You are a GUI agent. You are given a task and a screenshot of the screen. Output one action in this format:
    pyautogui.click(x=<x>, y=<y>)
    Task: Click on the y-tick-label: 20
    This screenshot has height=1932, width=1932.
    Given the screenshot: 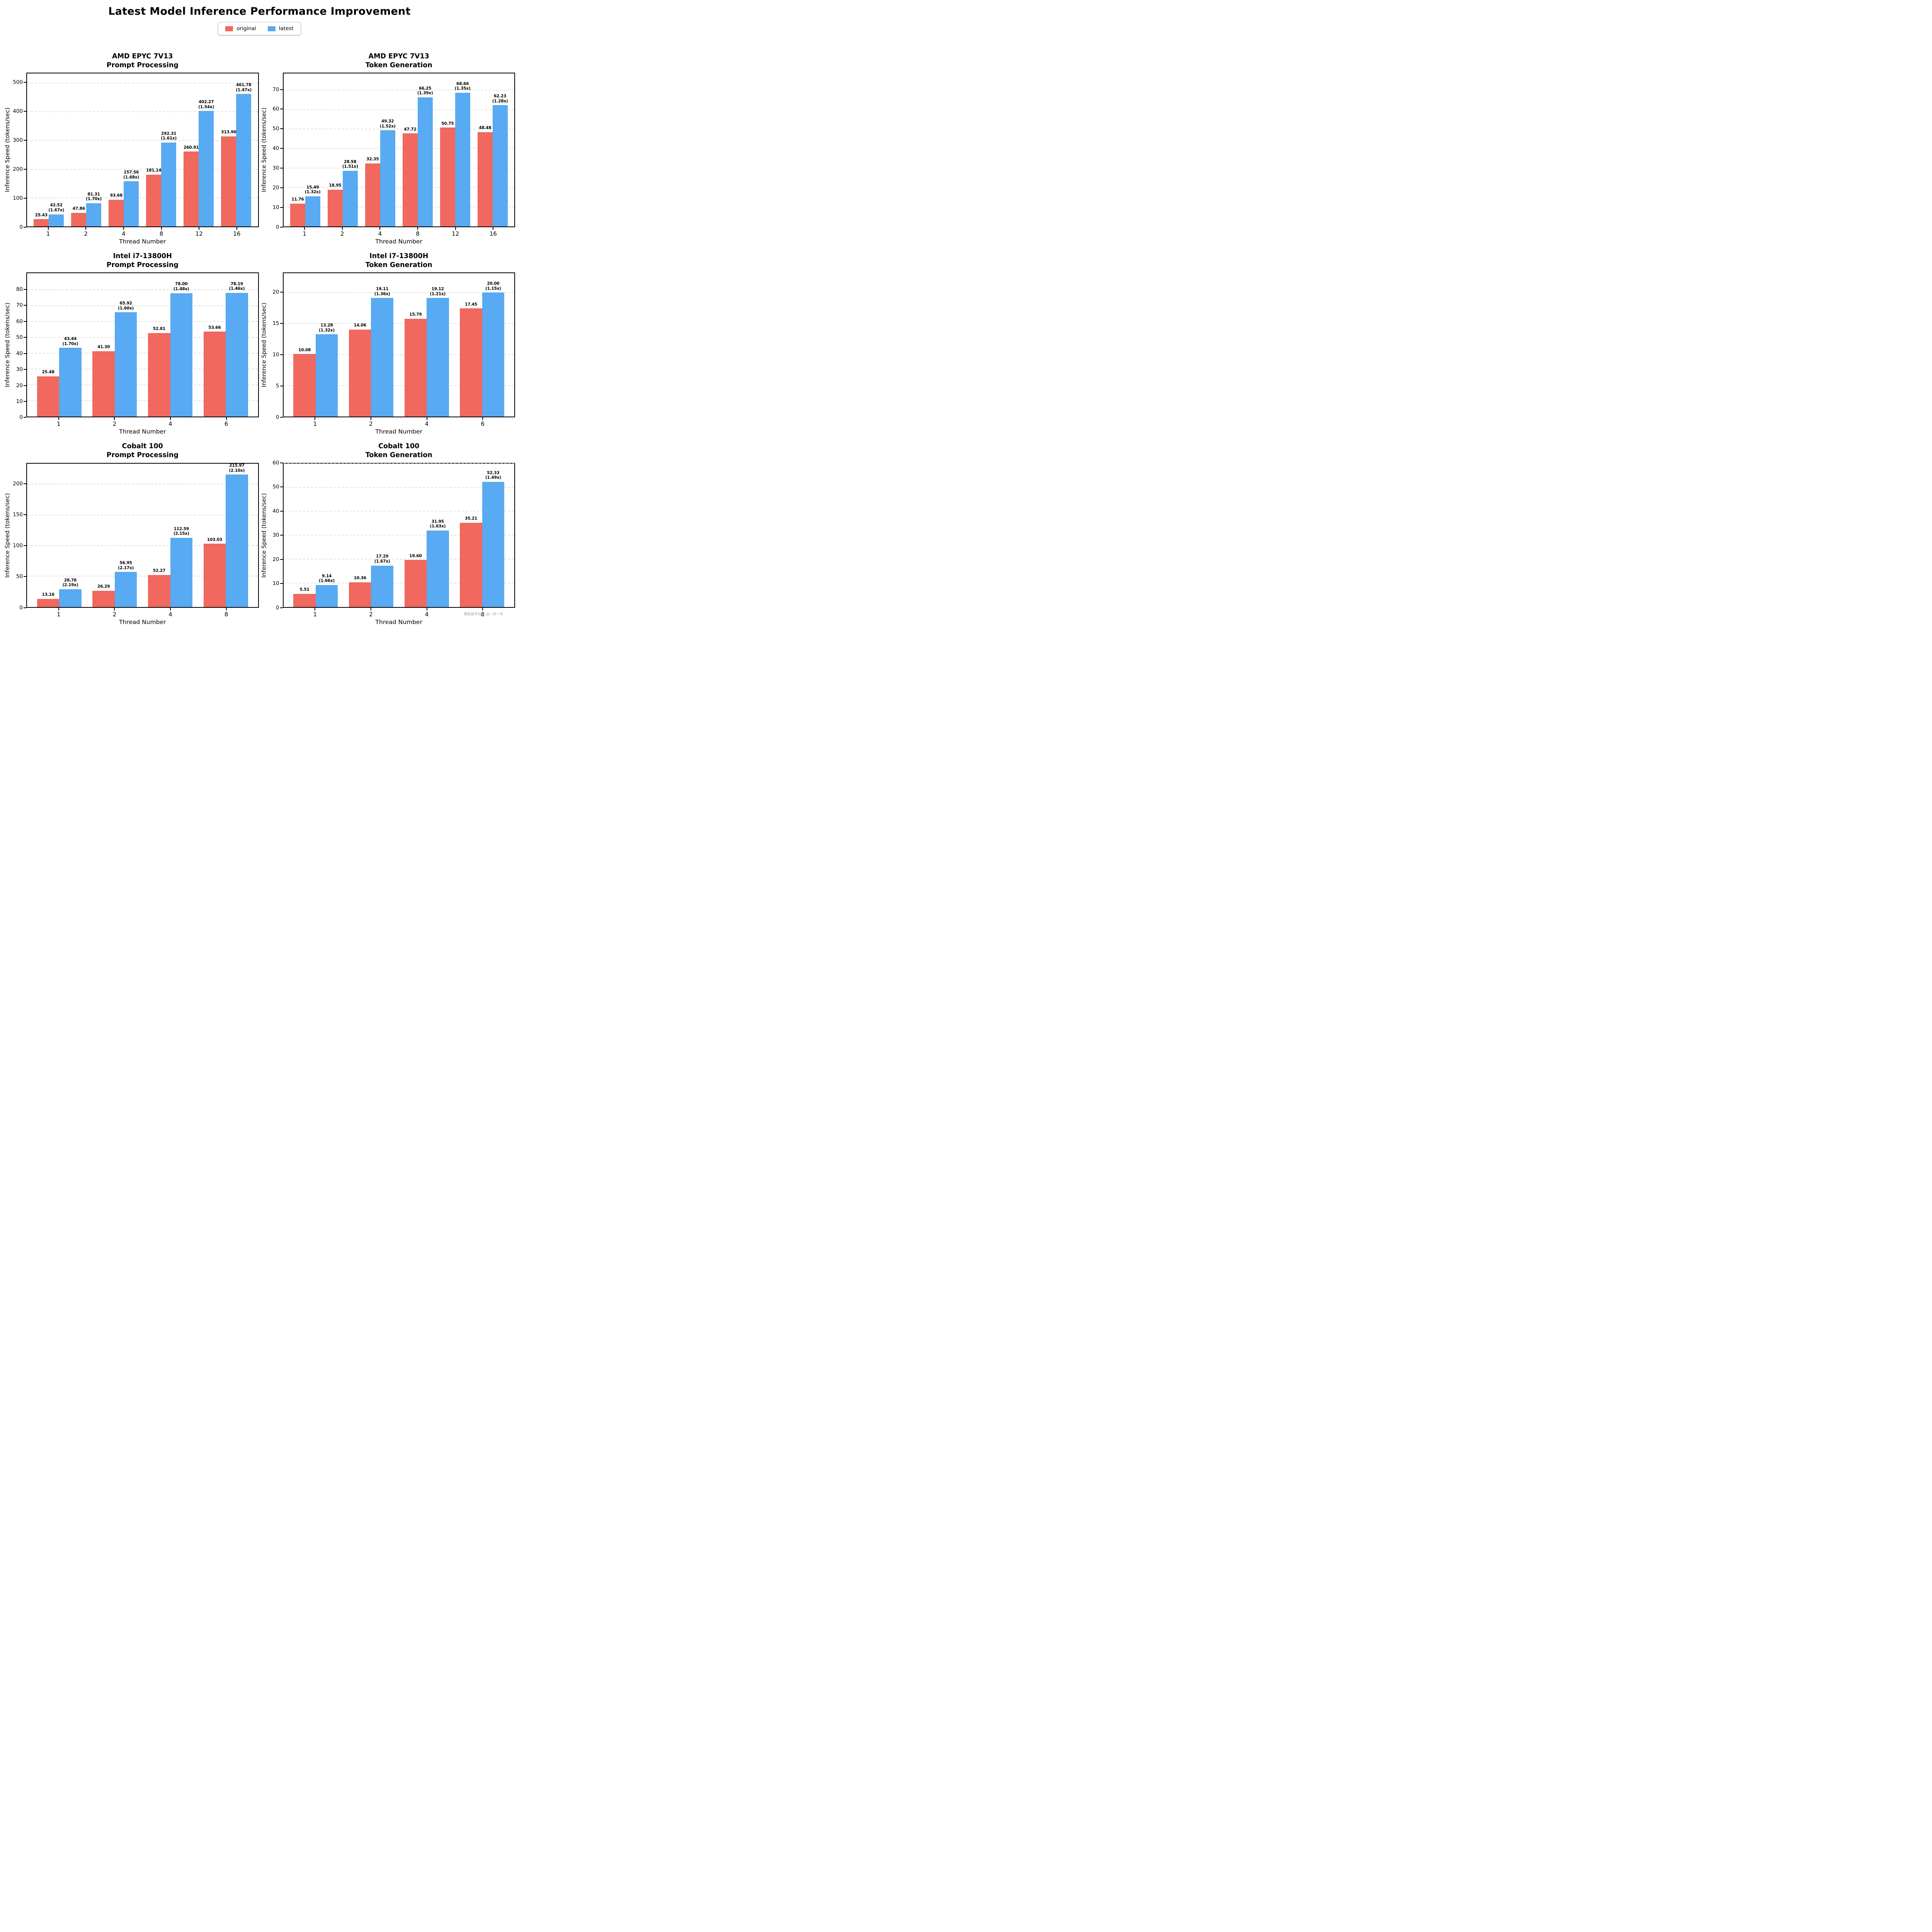 What is the action you would take?
    pyautogui.click(x=275, y=560)
    